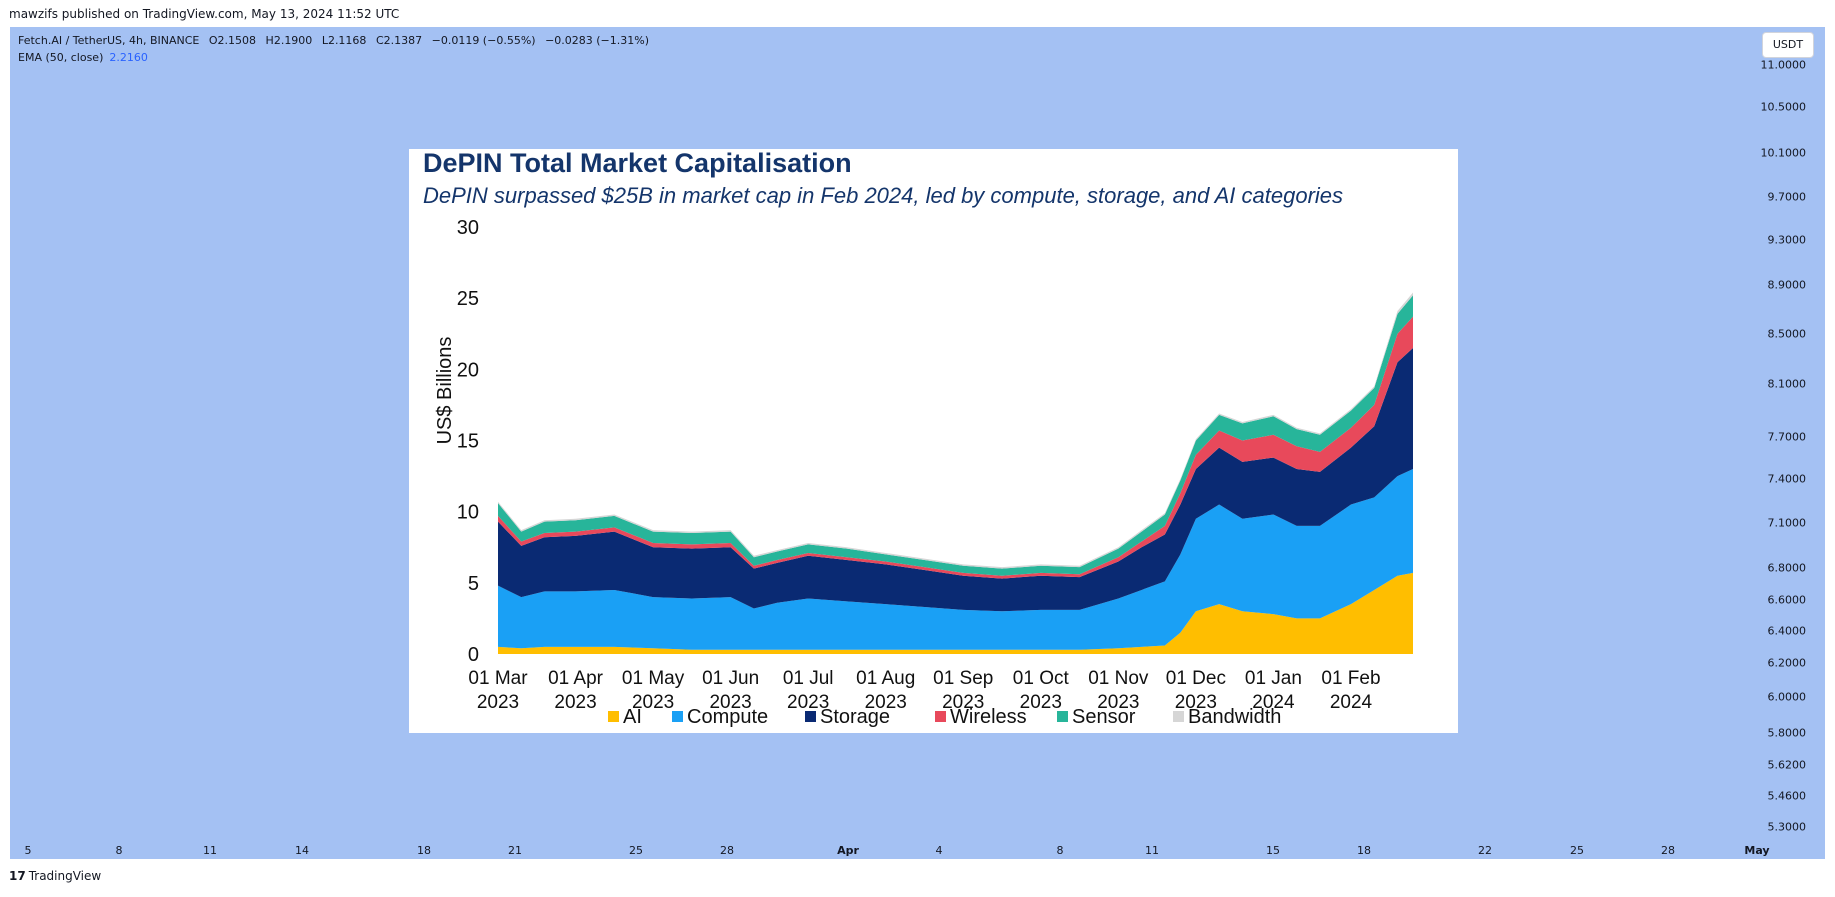  I want to click on low-value: L2.1168, so click(344, 40).